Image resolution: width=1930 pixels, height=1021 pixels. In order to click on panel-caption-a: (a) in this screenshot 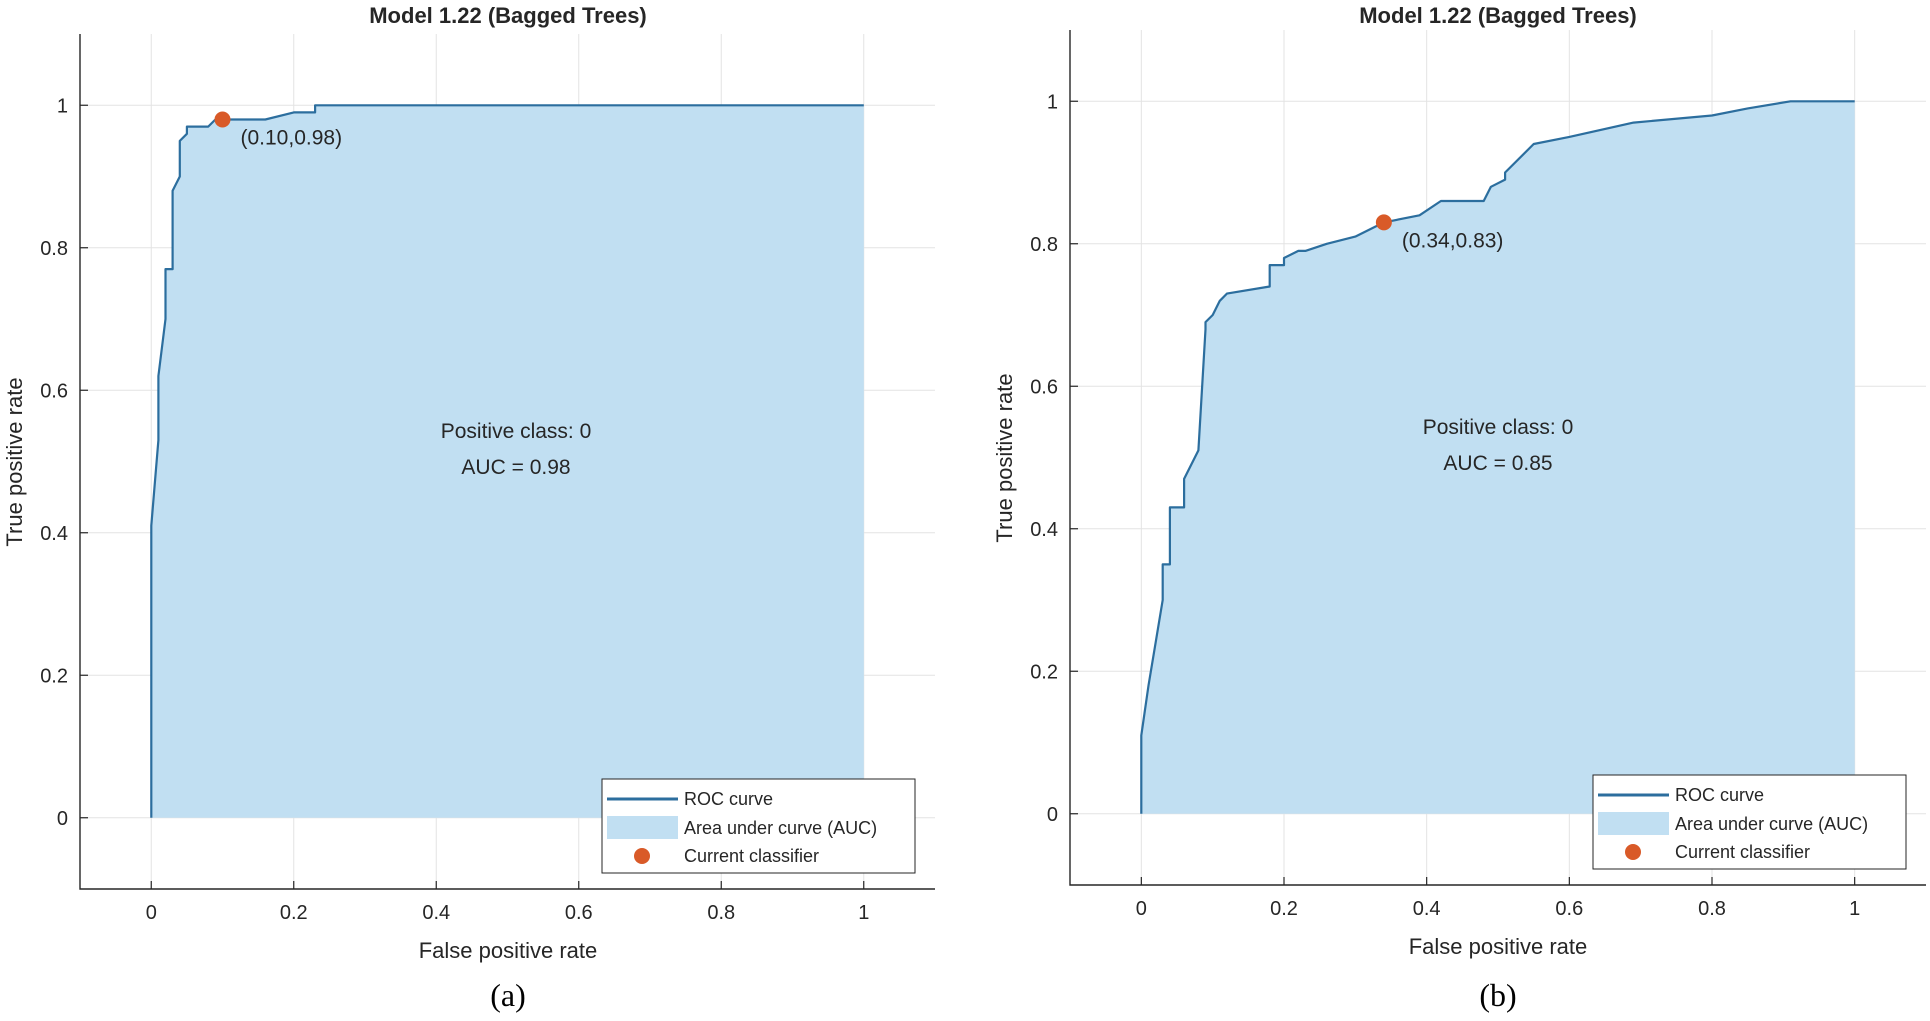, I will do `click(508, 995)`.